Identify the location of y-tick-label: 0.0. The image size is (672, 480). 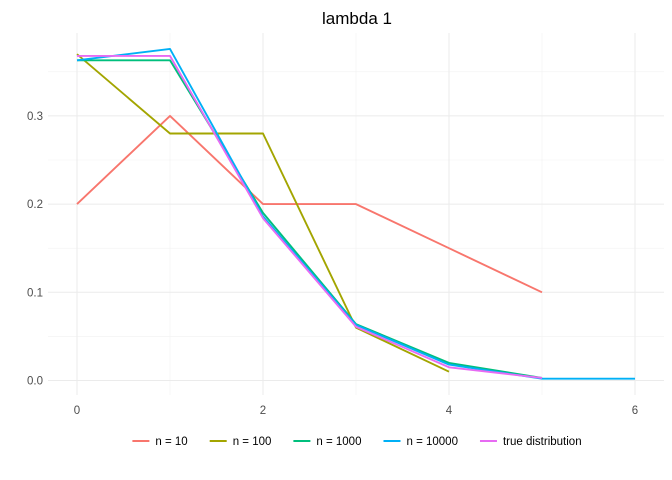
(35, 382).